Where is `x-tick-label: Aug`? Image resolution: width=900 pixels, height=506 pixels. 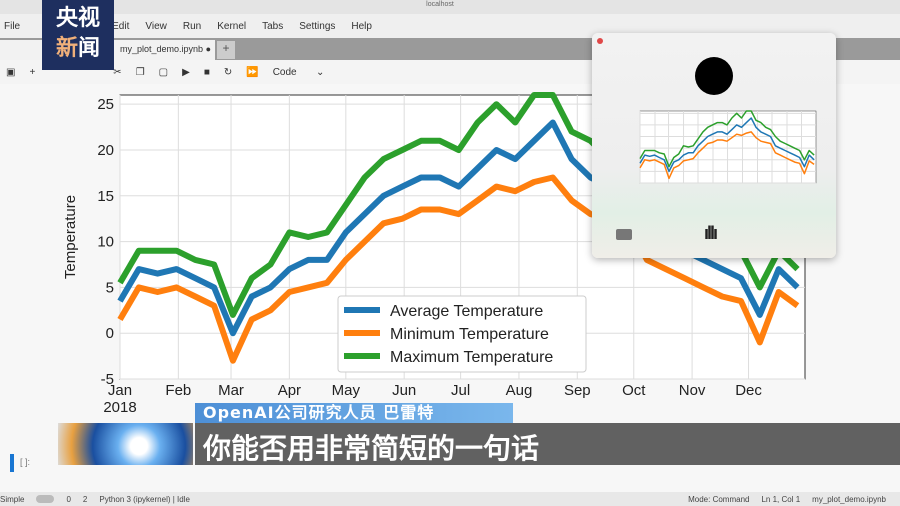 x-tick-label: Aug is located at coordinates (519, 390).